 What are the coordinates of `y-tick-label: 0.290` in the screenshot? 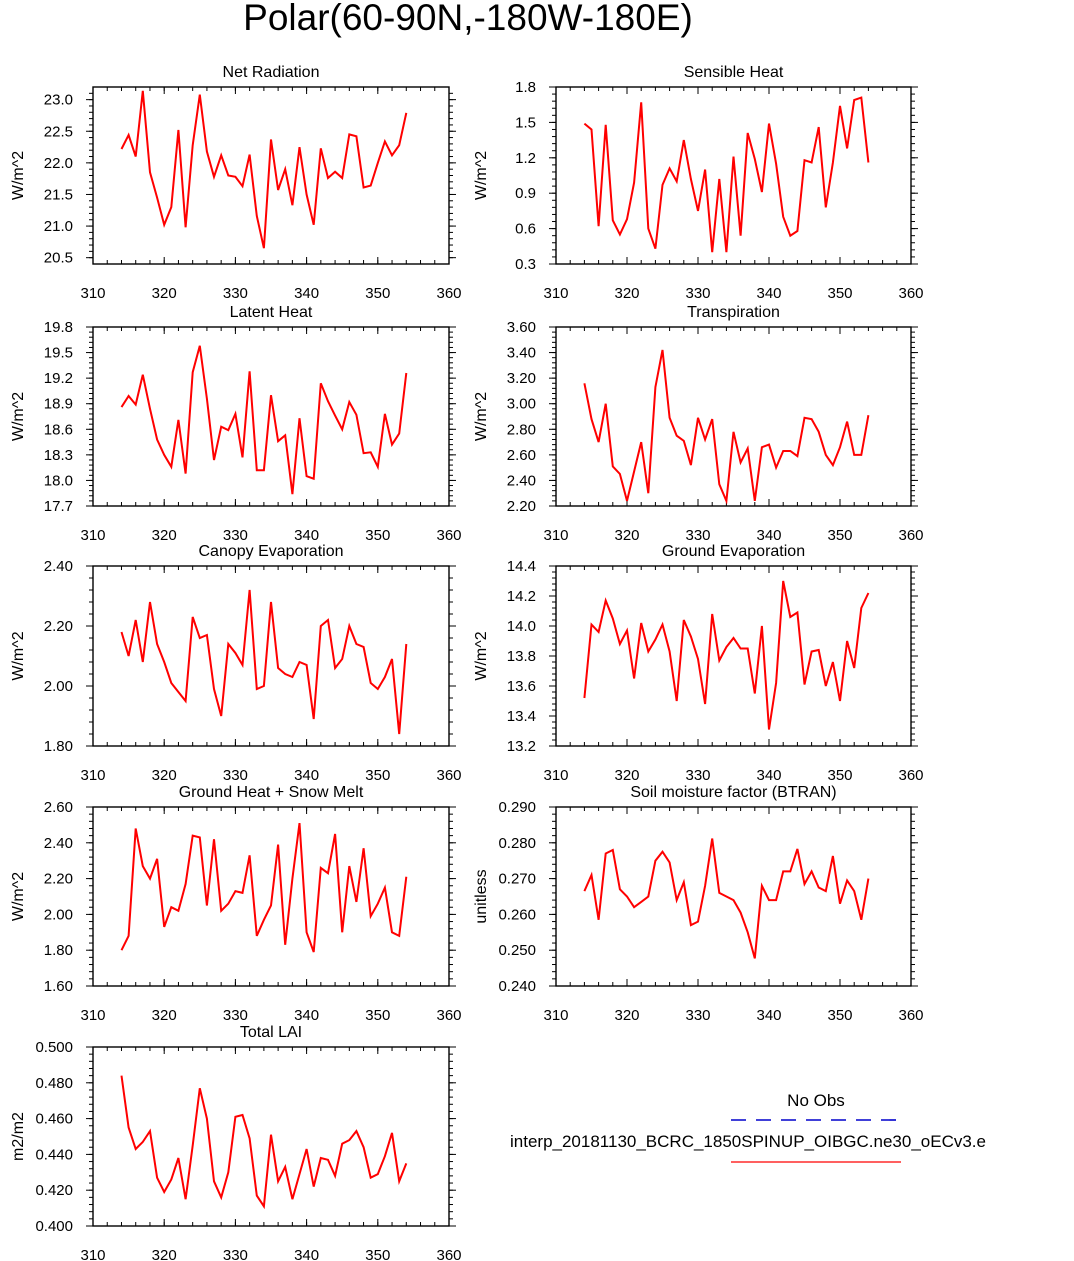 It's located at (517, 807).